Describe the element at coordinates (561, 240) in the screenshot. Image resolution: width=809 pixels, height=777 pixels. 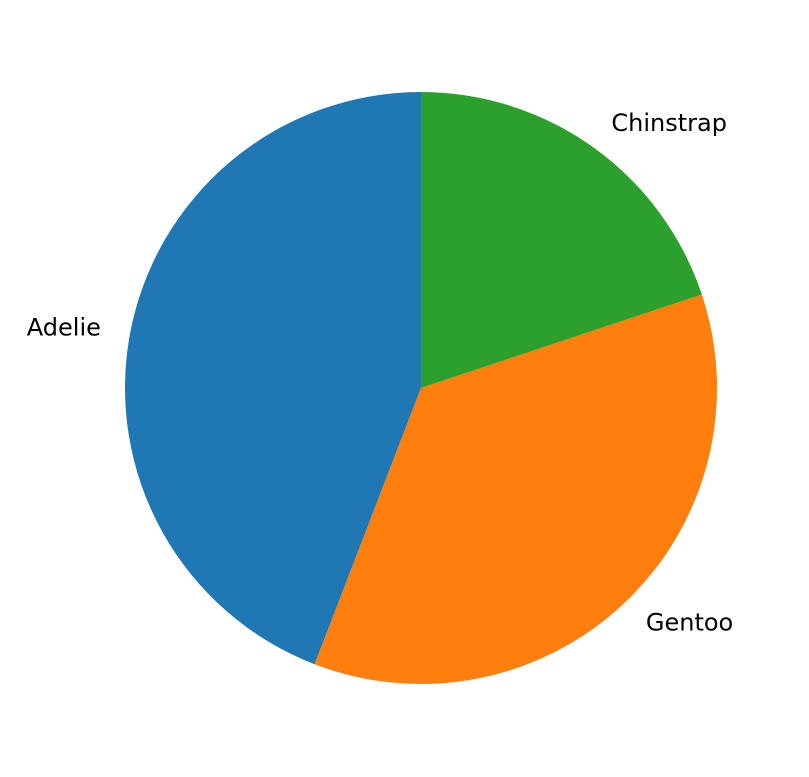
I see `pie-slice-chinstrap` at that location.